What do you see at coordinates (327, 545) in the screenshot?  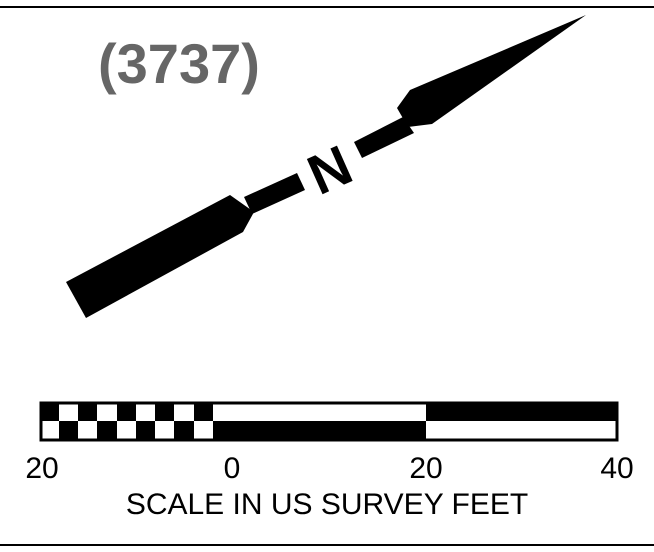 I see `bottom-border-line` at bounding box center [327, 545].